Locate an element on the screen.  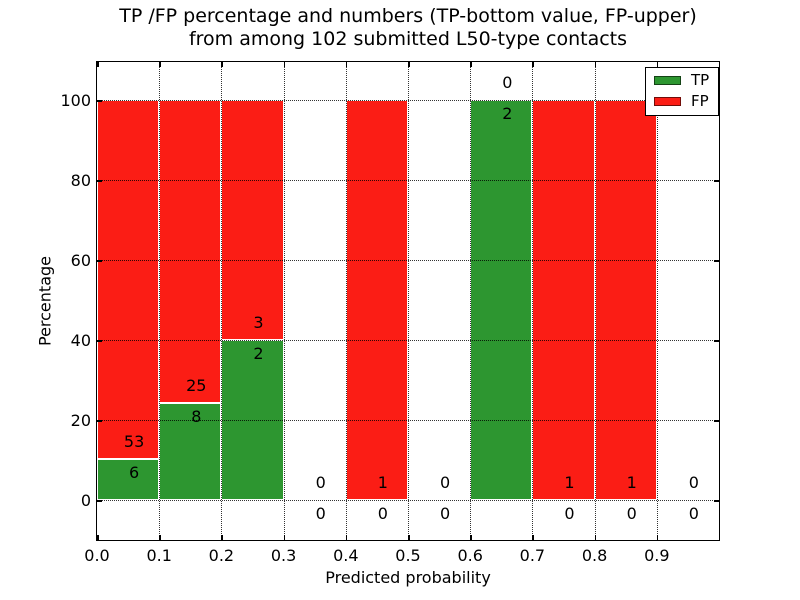
fp-color-swatch is located at coordinates (667, 101).